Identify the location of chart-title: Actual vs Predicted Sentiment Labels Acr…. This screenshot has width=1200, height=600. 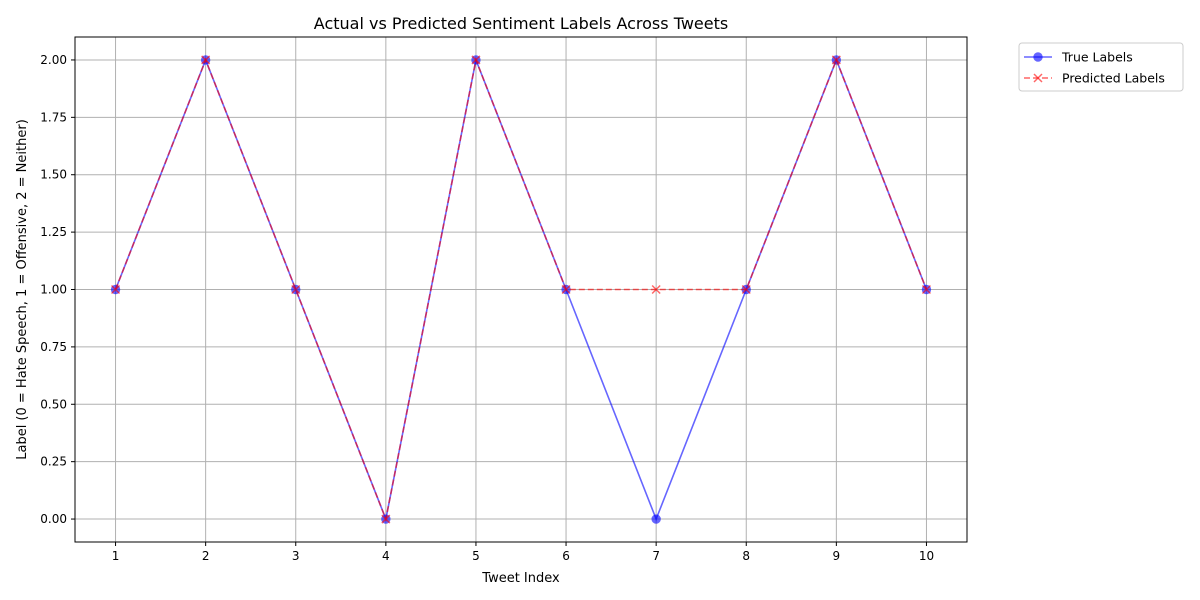
(521, 23).